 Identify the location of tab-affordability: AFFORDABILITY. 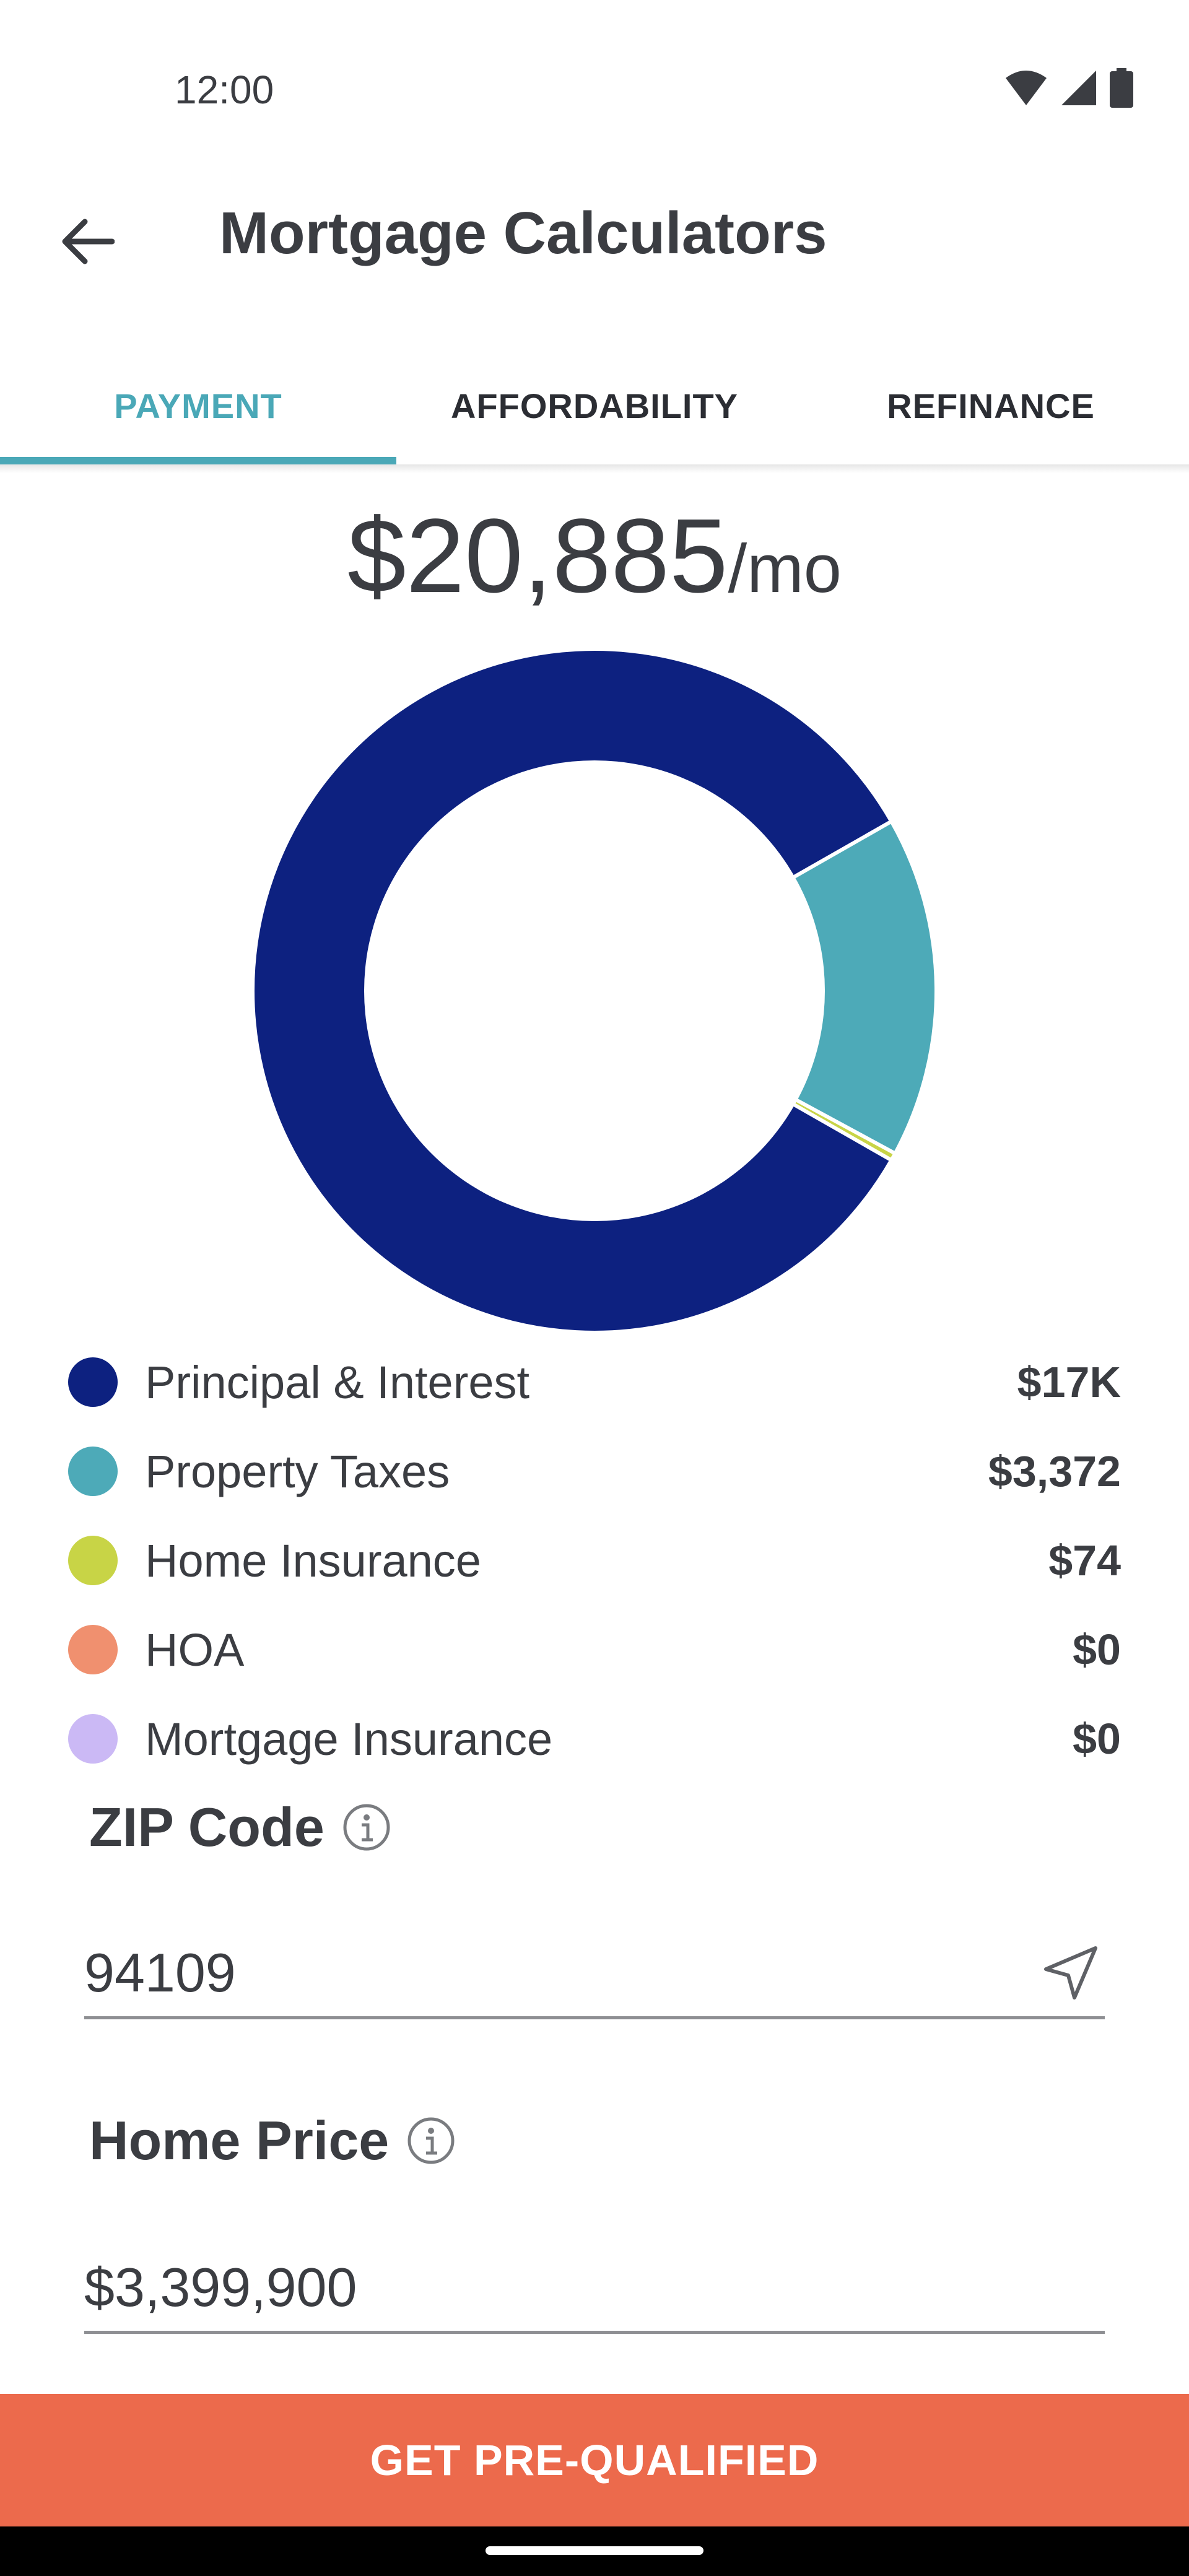
(594, 405).